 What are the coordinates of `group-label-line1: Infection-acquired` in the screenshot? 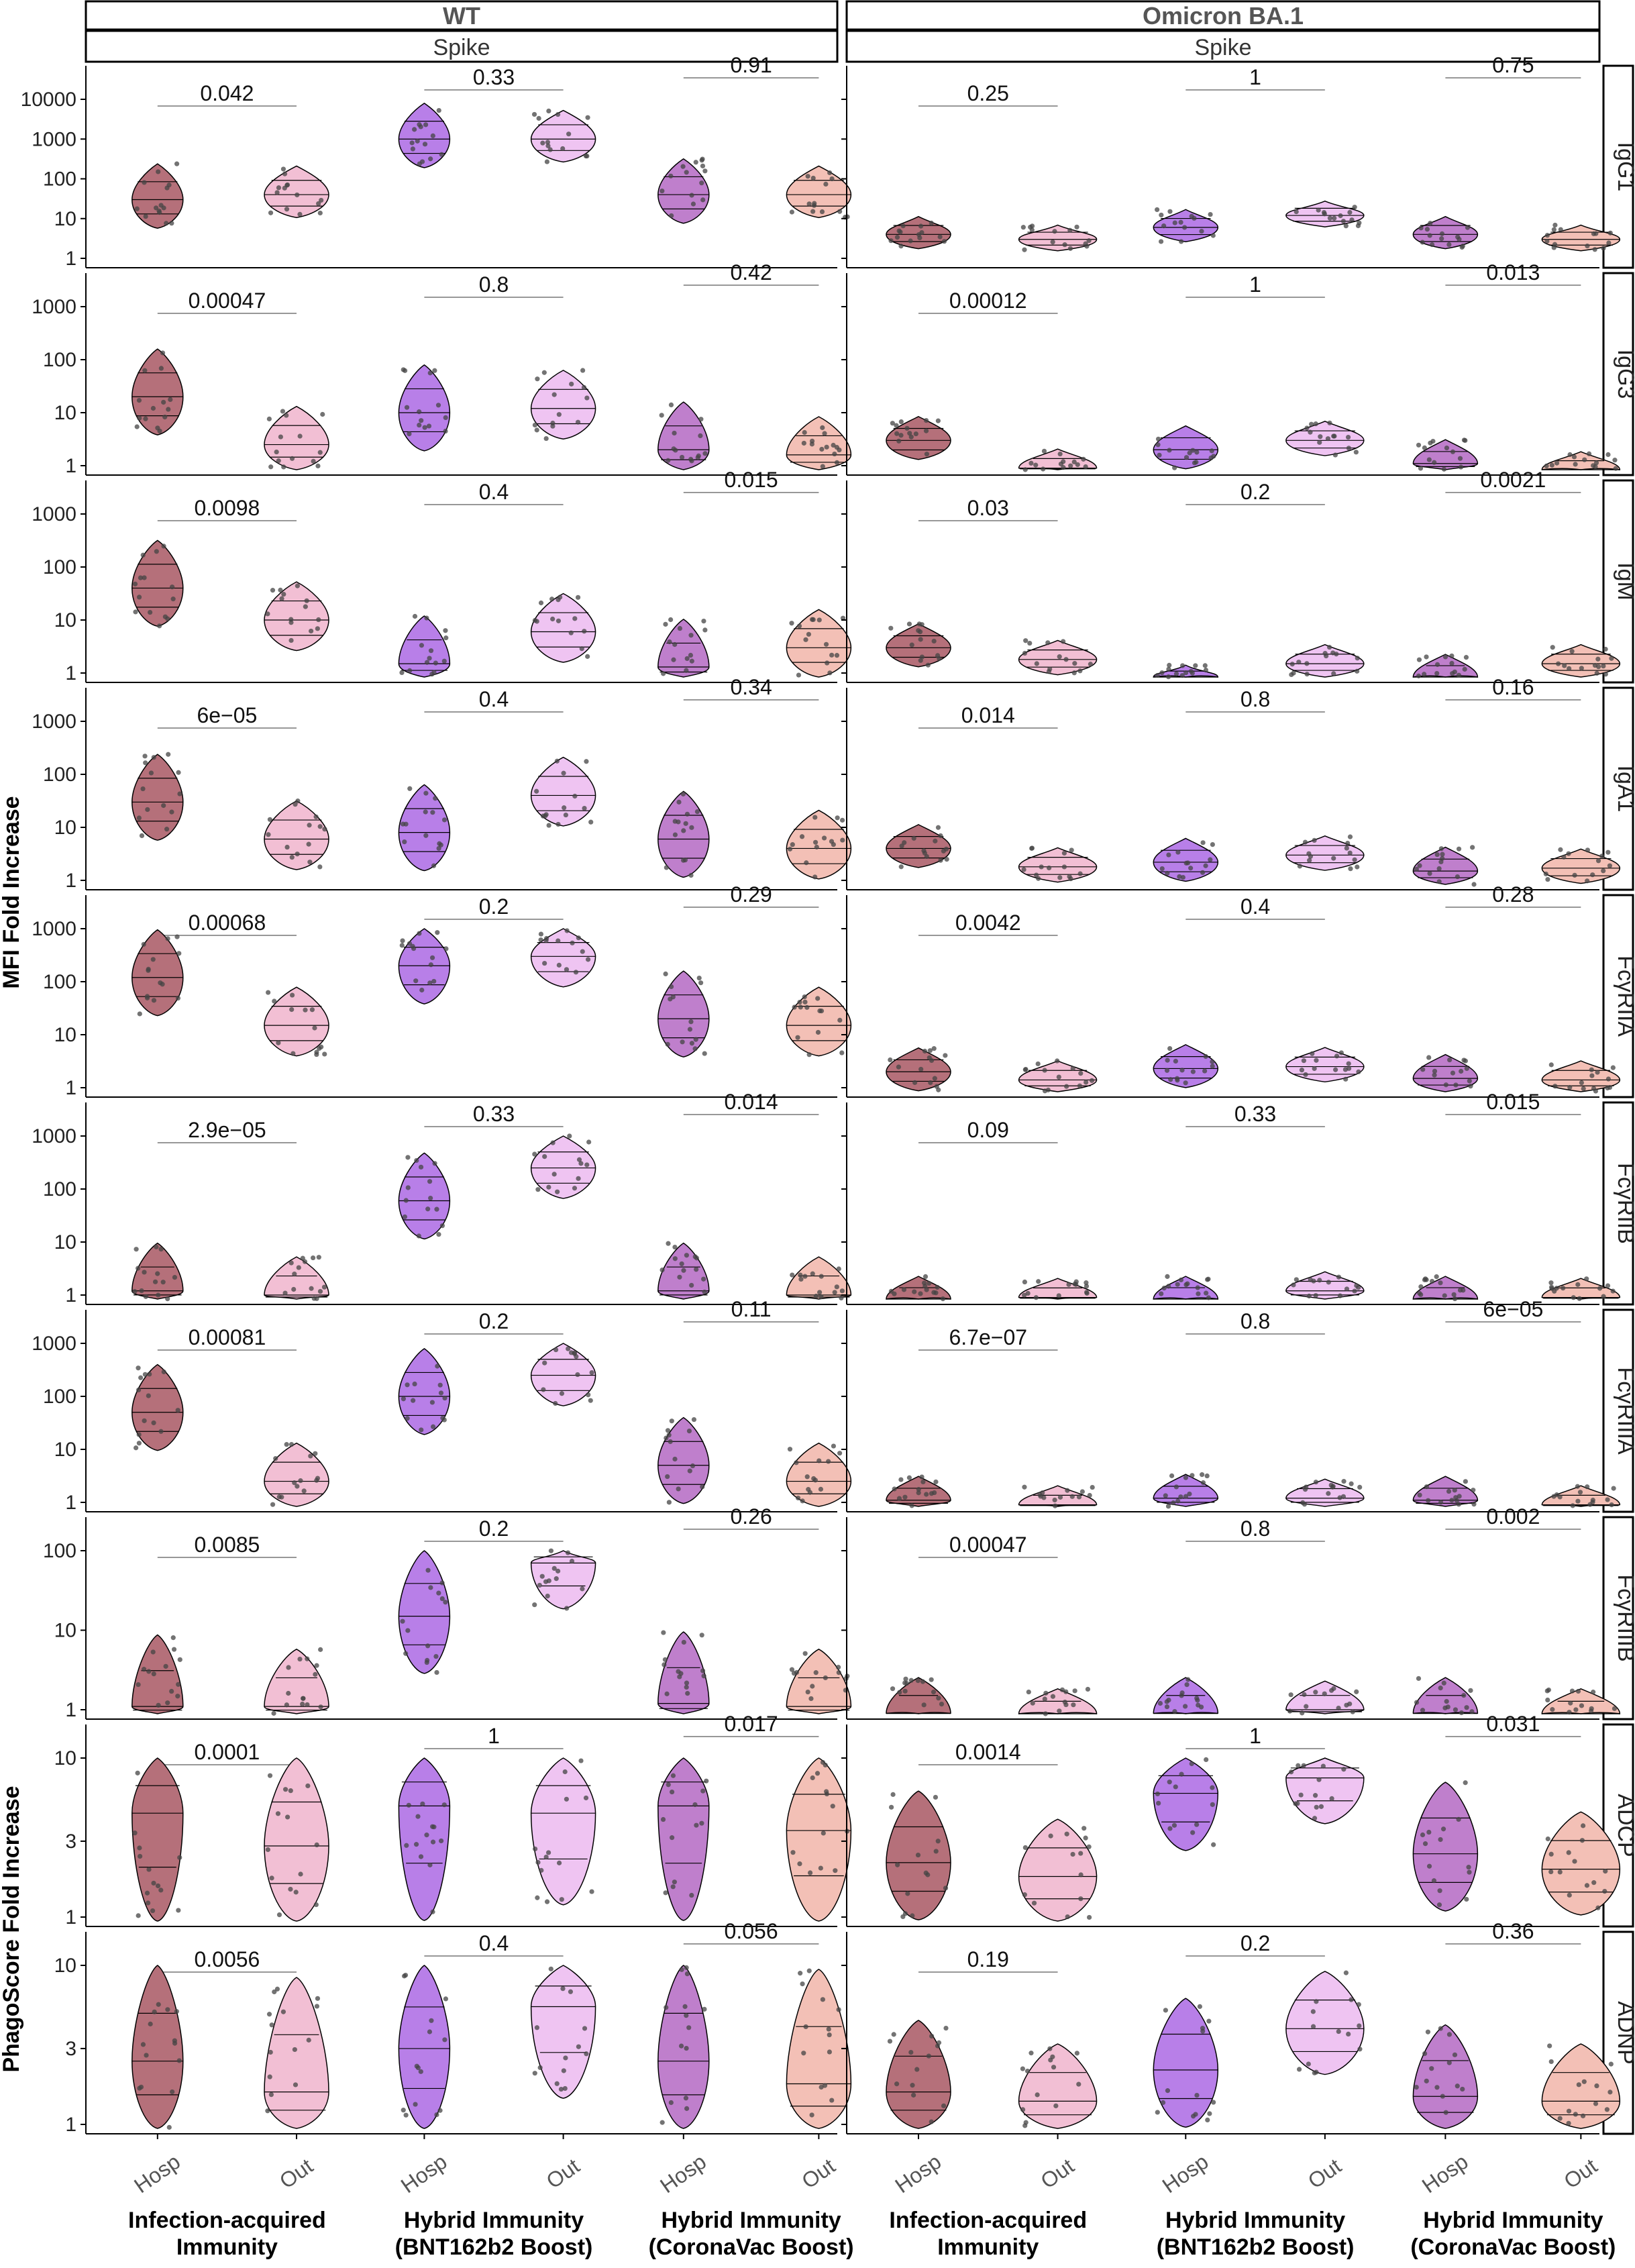 It's located at (988, 2220).